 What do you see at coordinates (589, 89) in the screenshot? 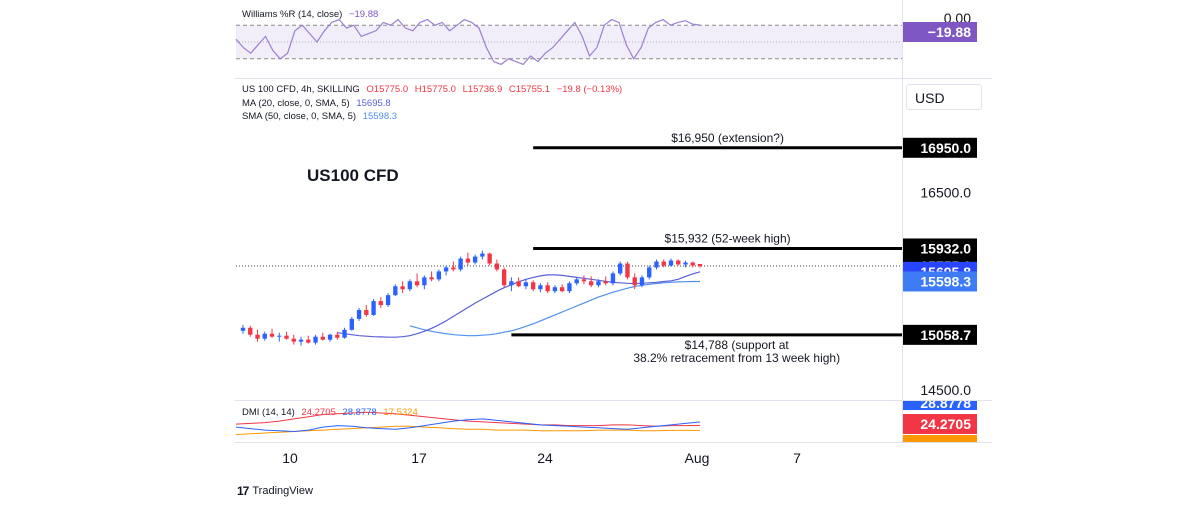
I see `ohlc-change: −19.8 (−0.13%)` at bounding box center [589, 89].